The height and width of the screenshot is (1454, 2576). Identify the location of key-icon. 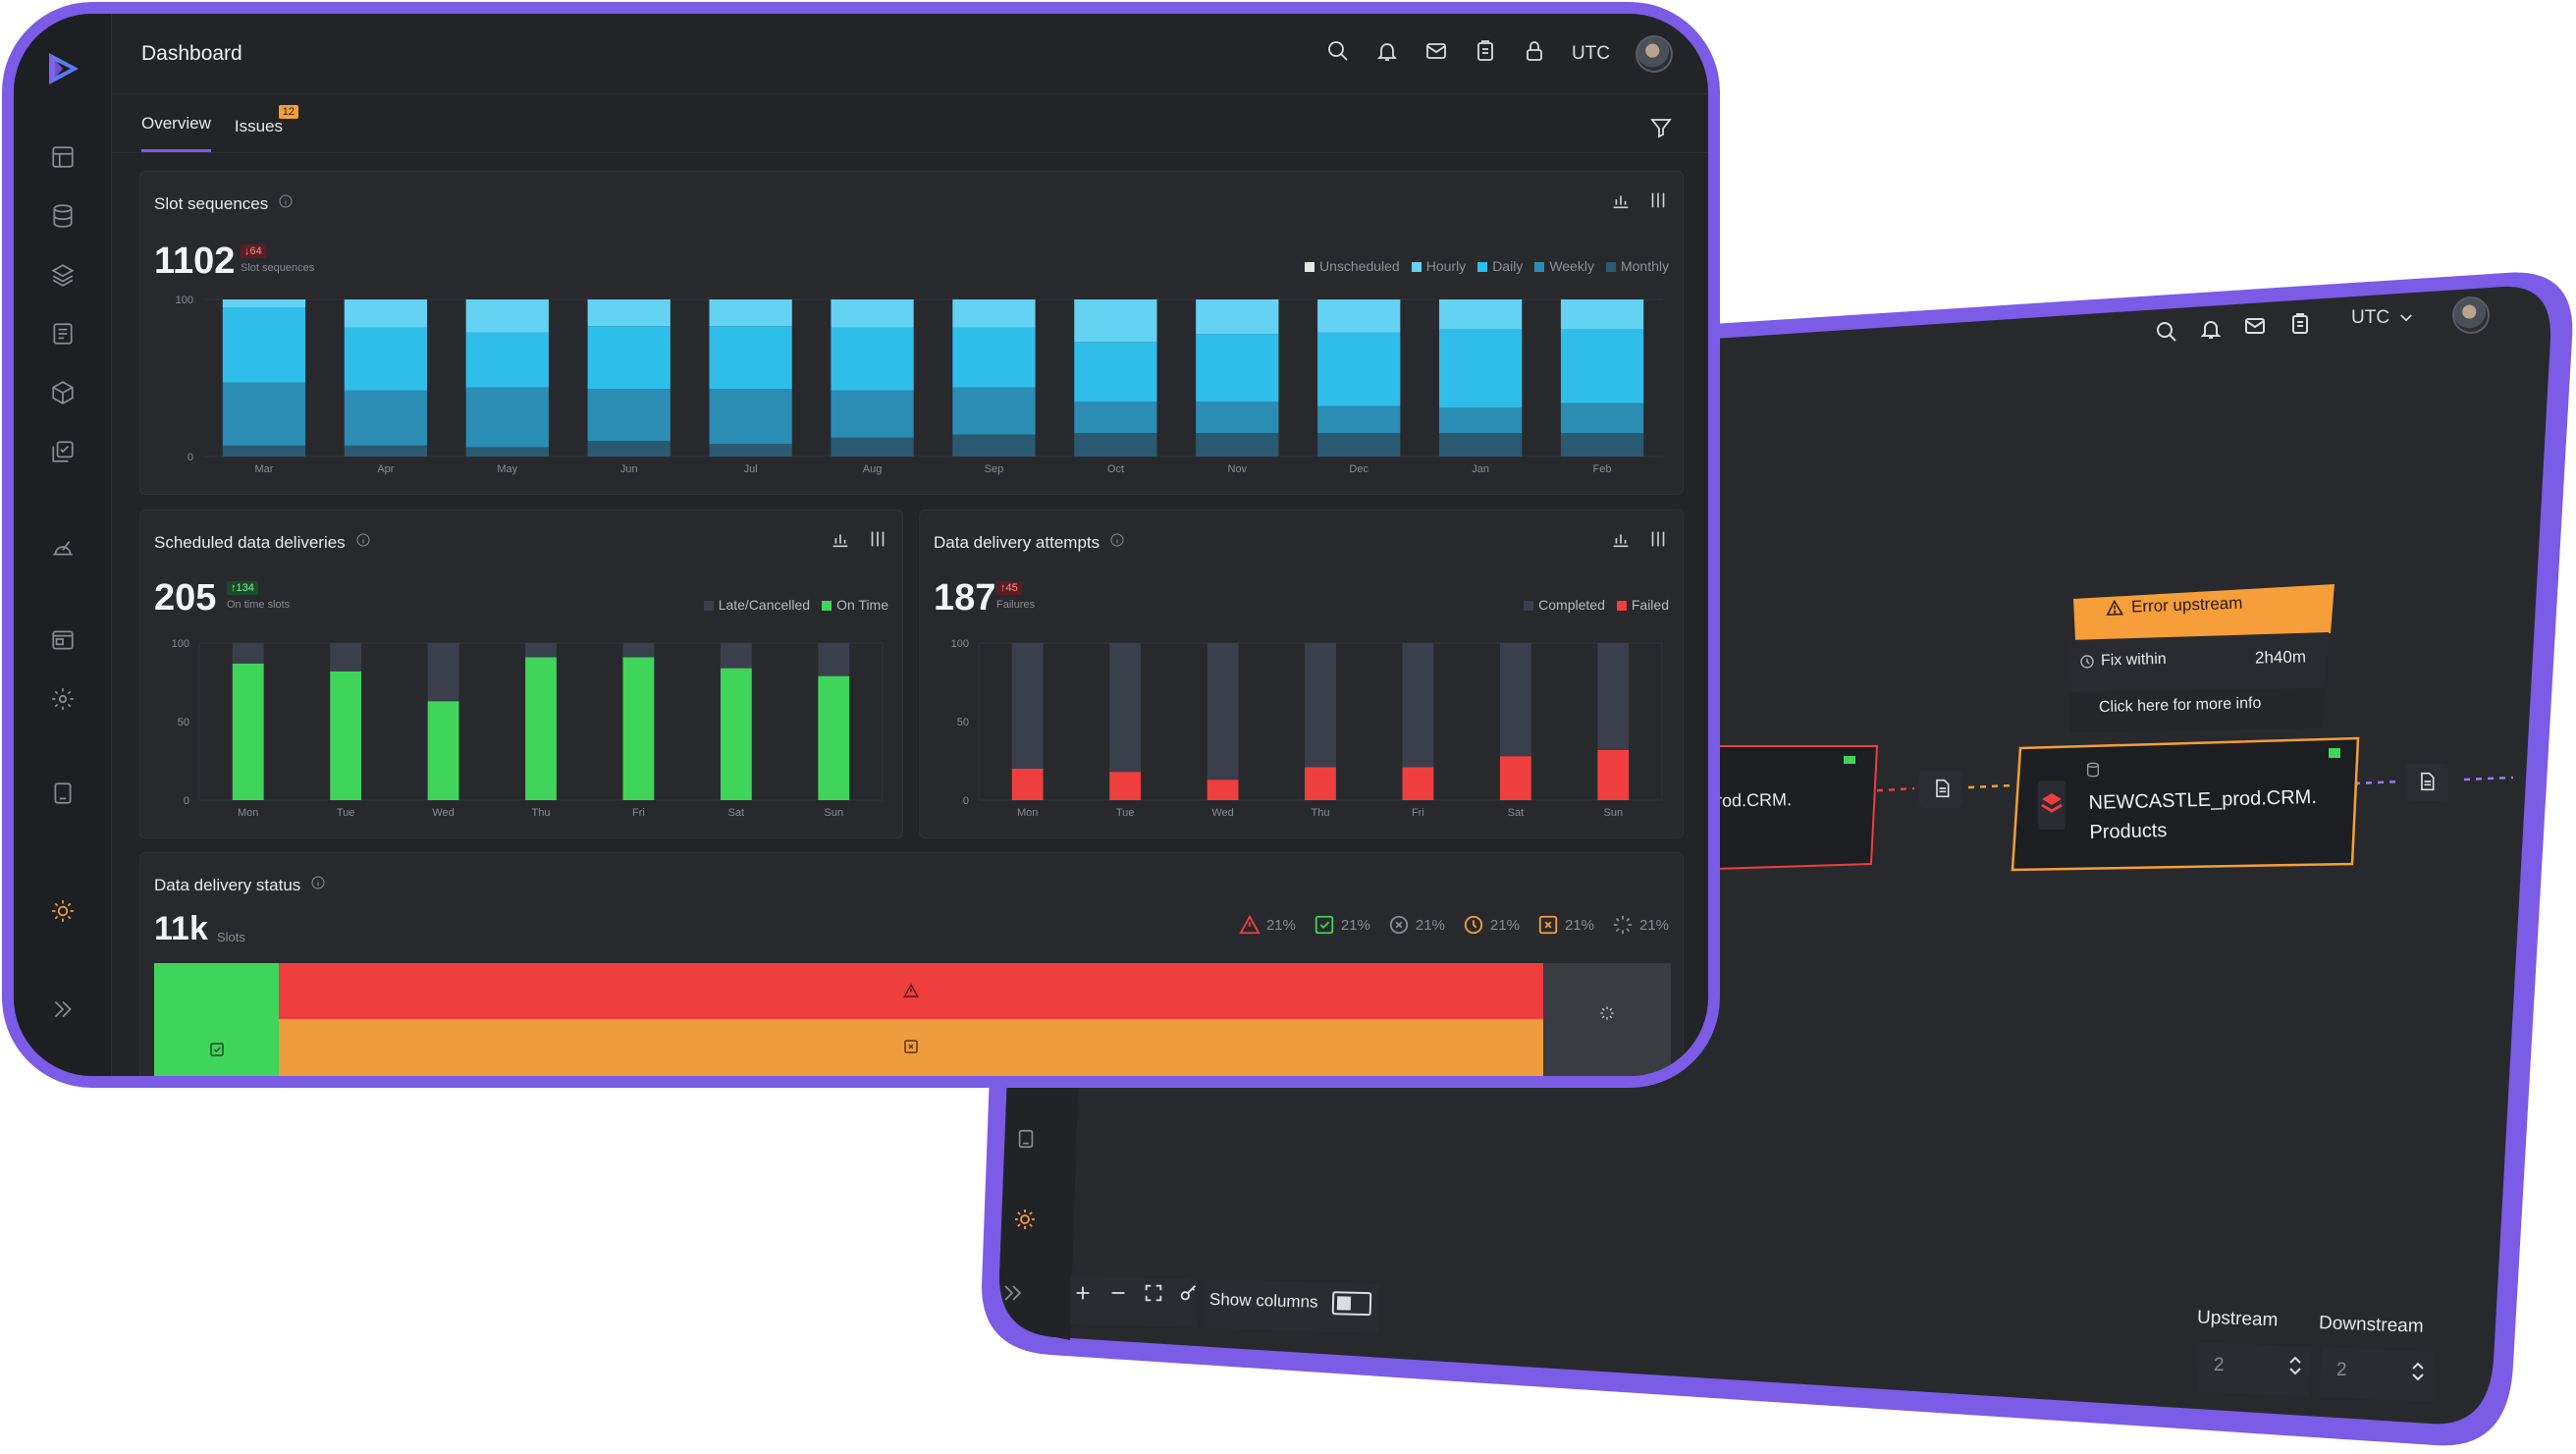
(1189, 1293).